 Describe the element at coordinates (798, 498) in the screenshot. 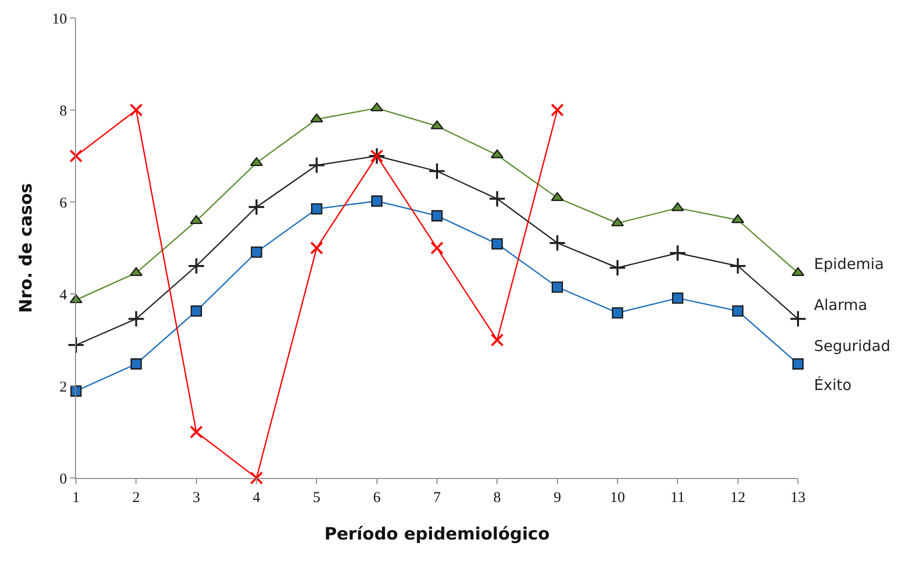

I see `x-tick-label: 13` at that location.